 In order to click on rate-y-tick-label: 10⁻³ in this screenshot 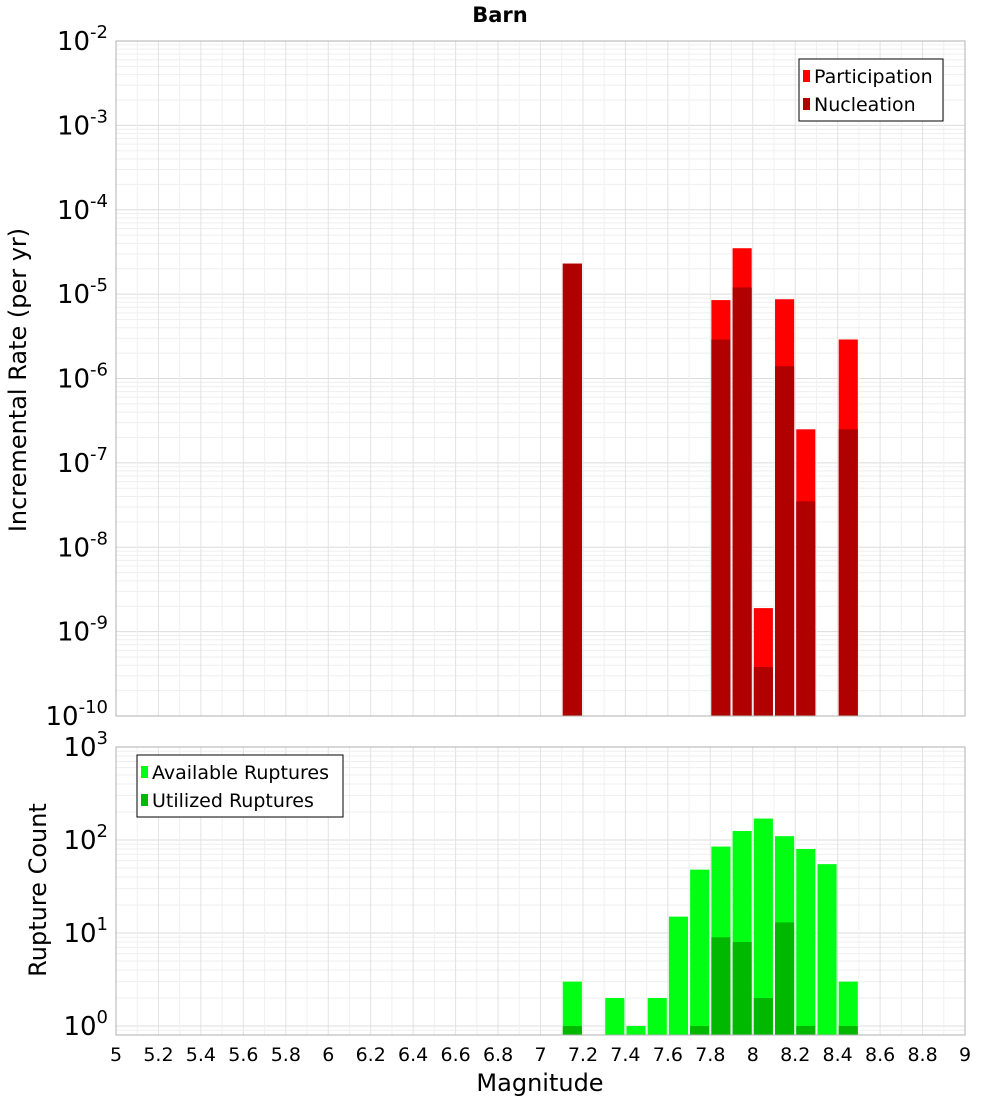, I will do `click(82, 123)`.